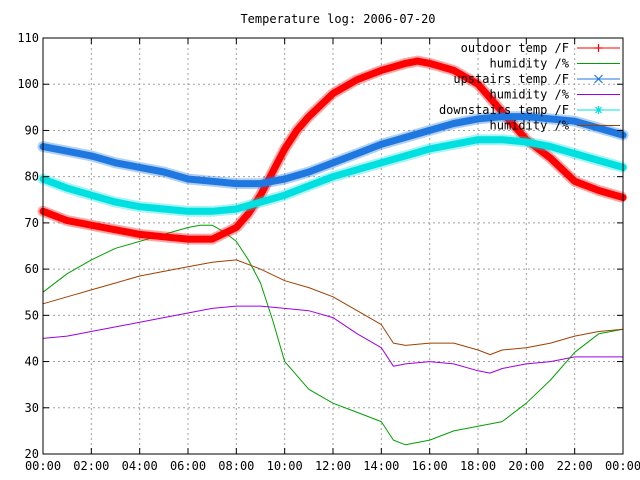  What do you see at coordinates (236, 466) in the screenshot?
I see `x-tick-label: 08:00` at bounding box center [236, 466].